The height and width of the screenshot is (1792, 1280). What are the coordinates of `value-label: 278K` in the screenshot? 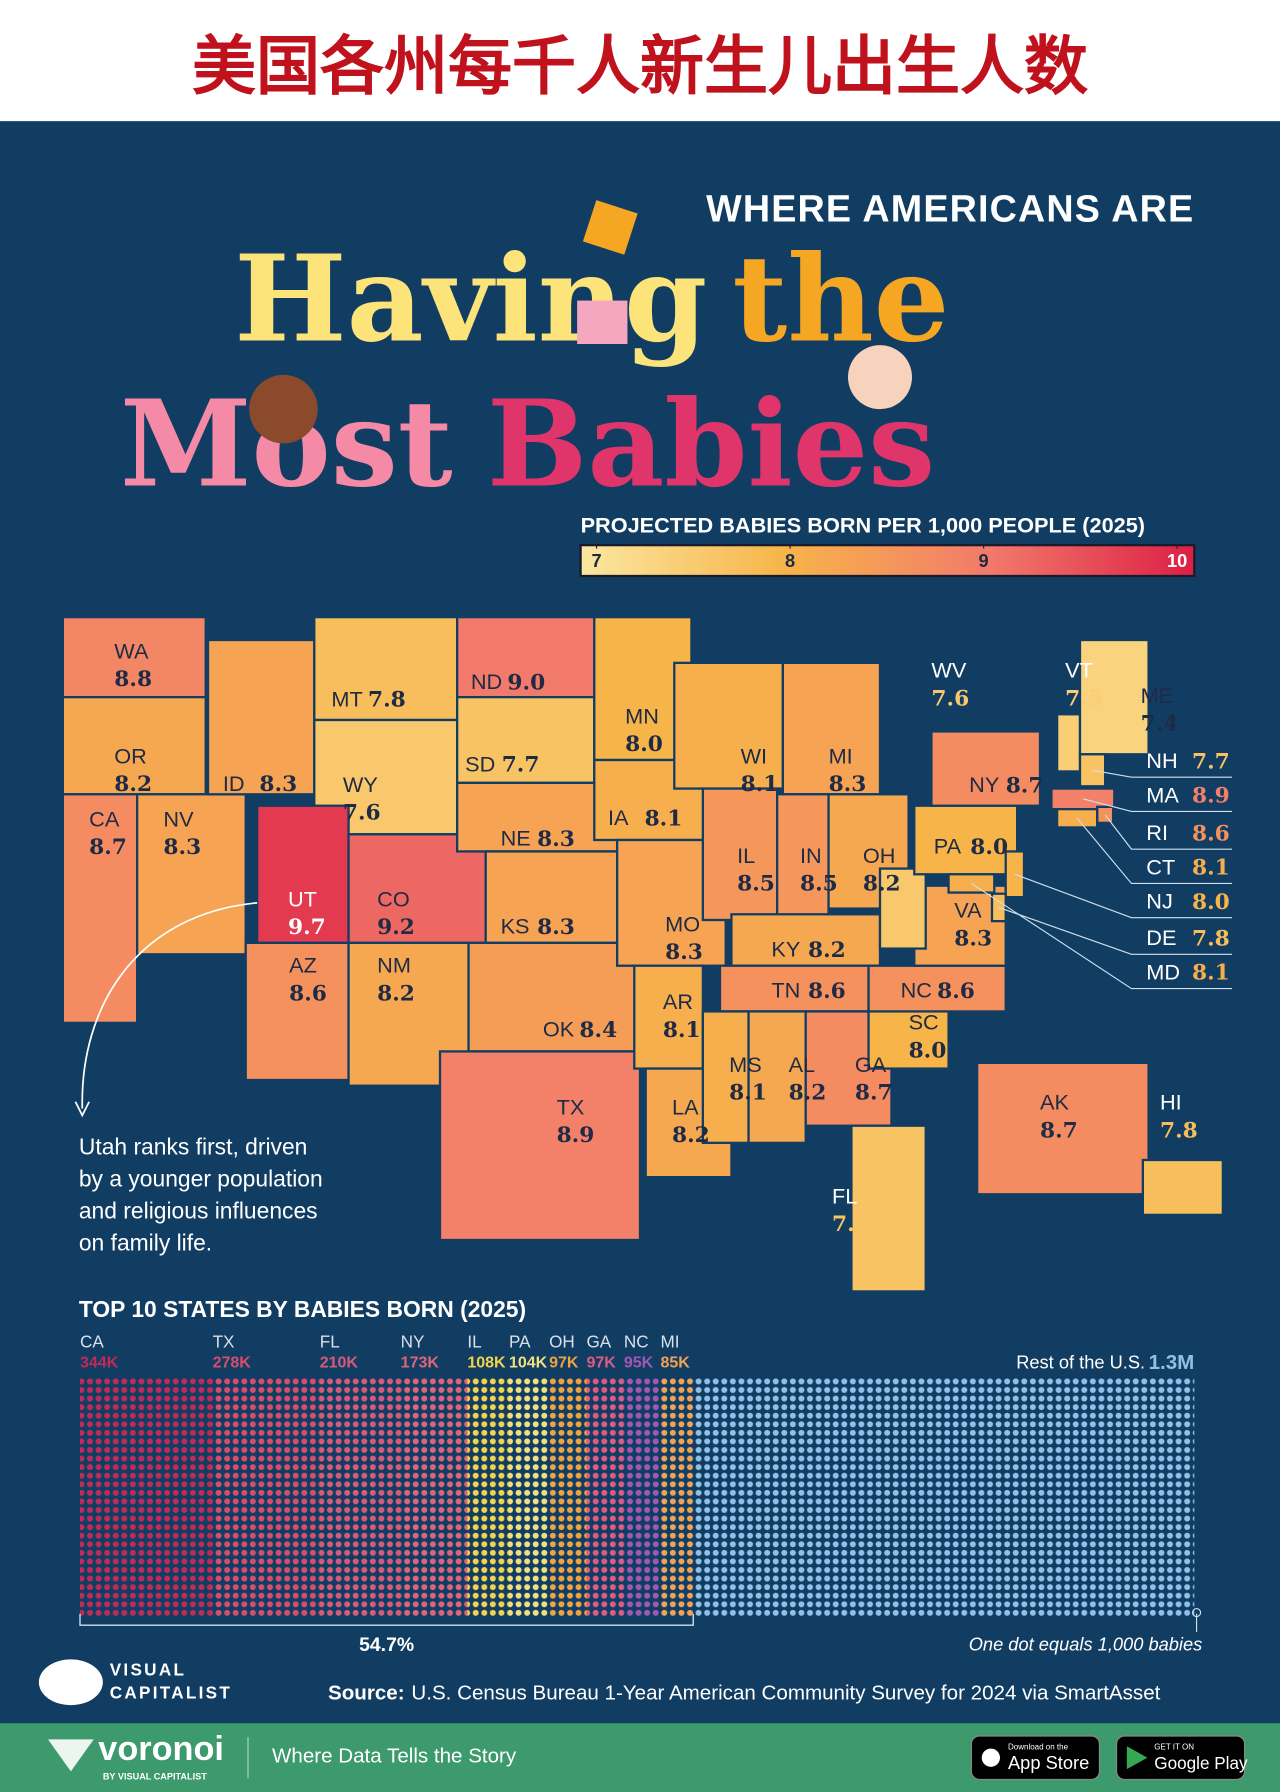 It's located at (232, 1363).